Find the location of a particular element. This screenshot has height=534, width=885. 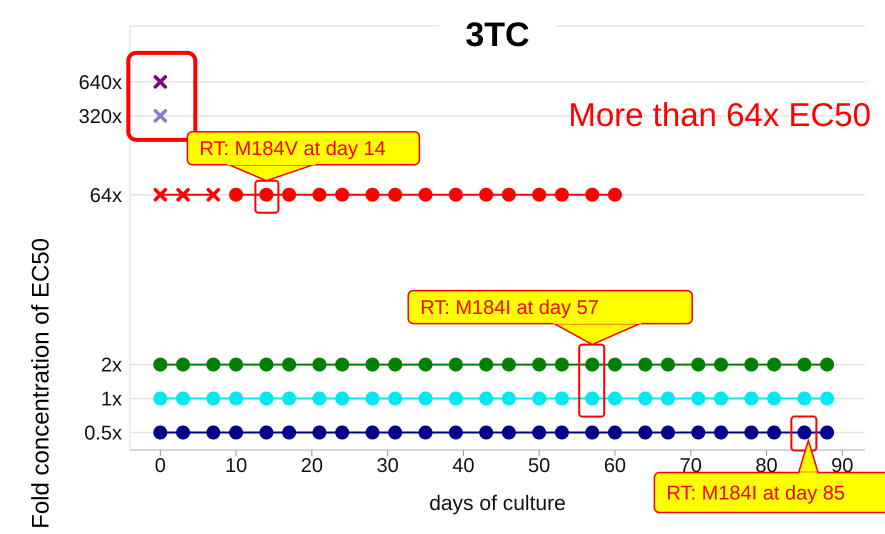

y-tick-label: 640x is located at coordinates (100, 83).